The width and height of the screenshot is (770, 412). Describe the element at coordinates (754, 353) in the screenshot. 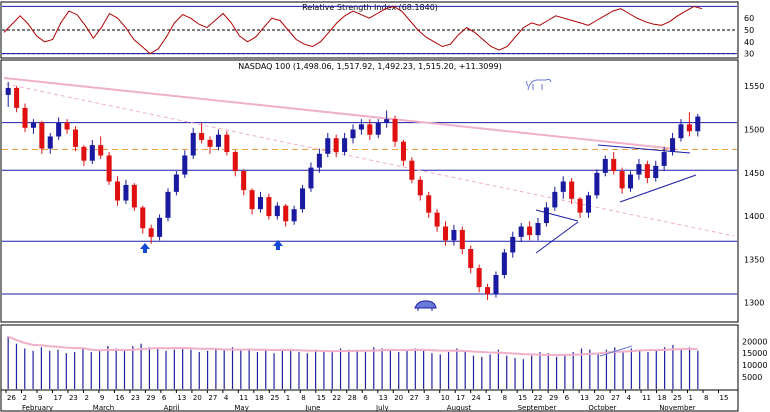

I see `volume-tick-label: 15000` at that location.